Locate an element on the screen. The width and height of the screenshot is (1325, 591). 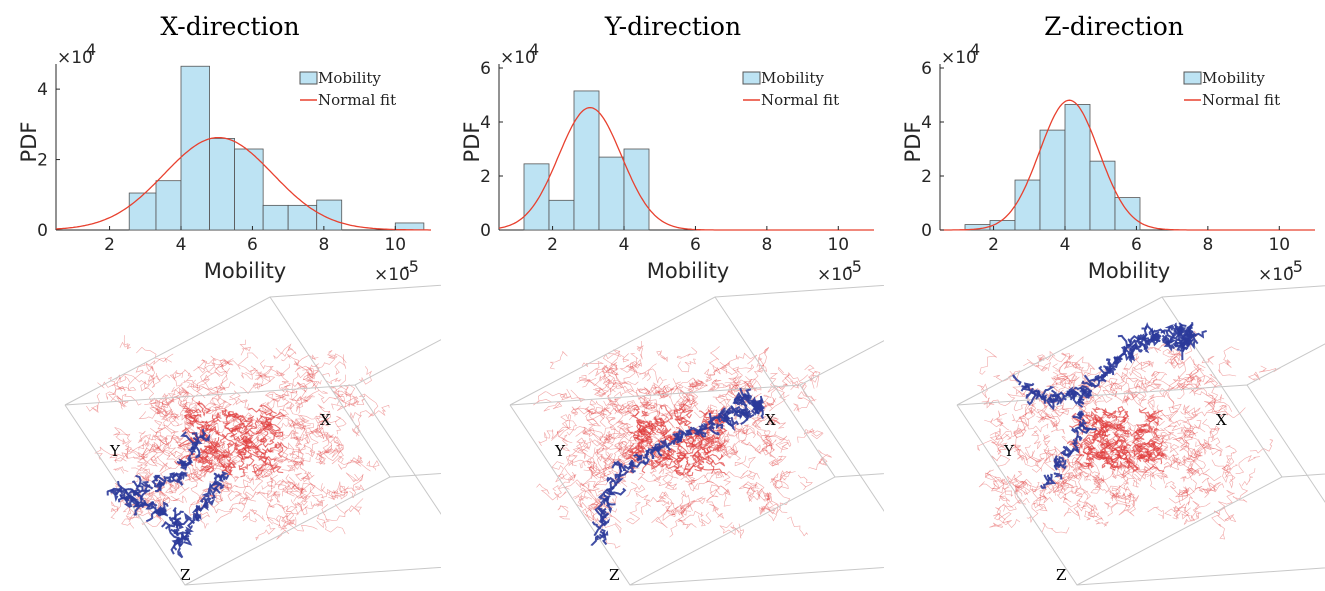
chart-title: Z-direction is located at coordinates (1114, 26).